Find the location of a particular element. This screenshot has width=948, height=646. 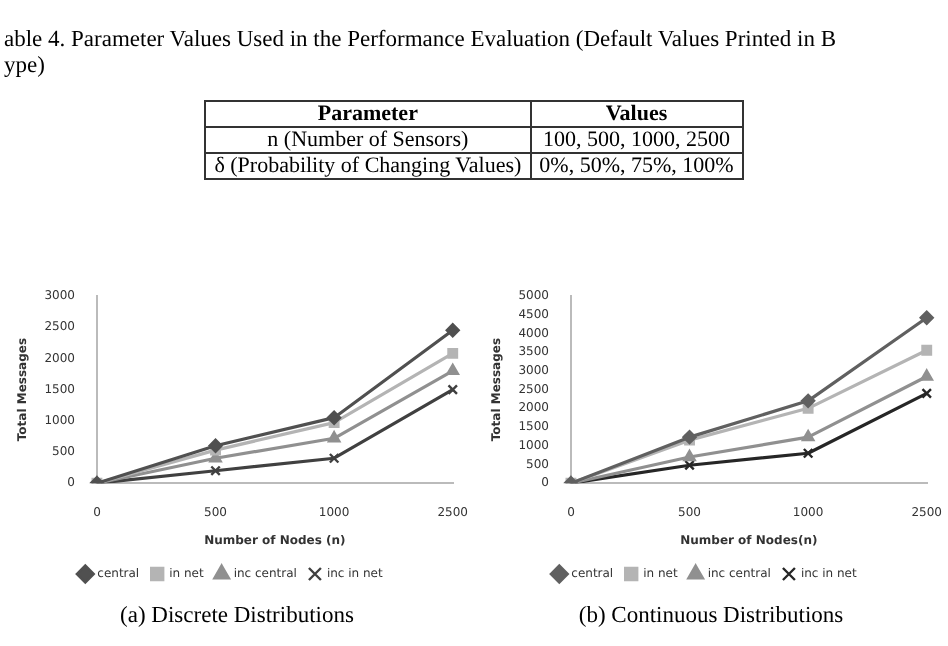

text: able 4. Parameter Values Used in the Performance Evaluation (Default Values Printed in B is located at coordinates (421, 41).